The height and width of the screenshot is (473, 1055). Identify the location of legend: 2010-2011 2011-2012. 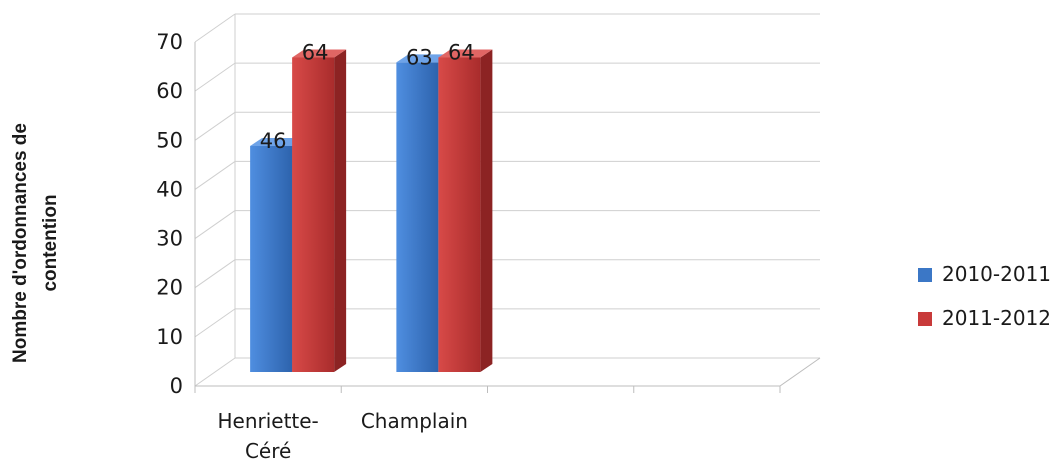
(984, 296).